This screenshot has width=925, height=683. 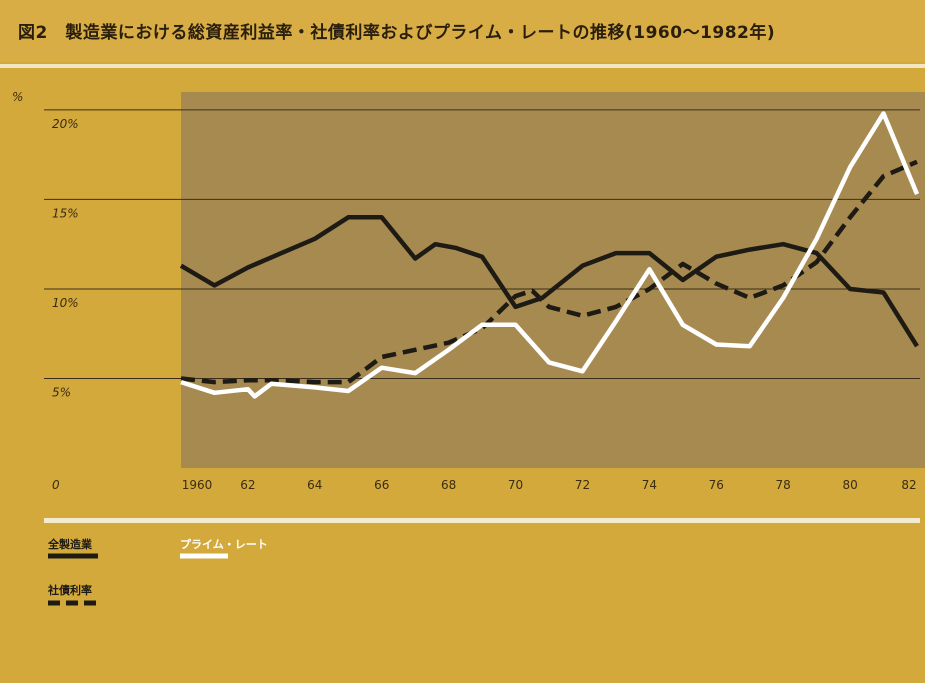 What do you see at coordinates (783, 485) in the screenshot?
I see `x-tick-label: 78` at bounding box center [783, 485].